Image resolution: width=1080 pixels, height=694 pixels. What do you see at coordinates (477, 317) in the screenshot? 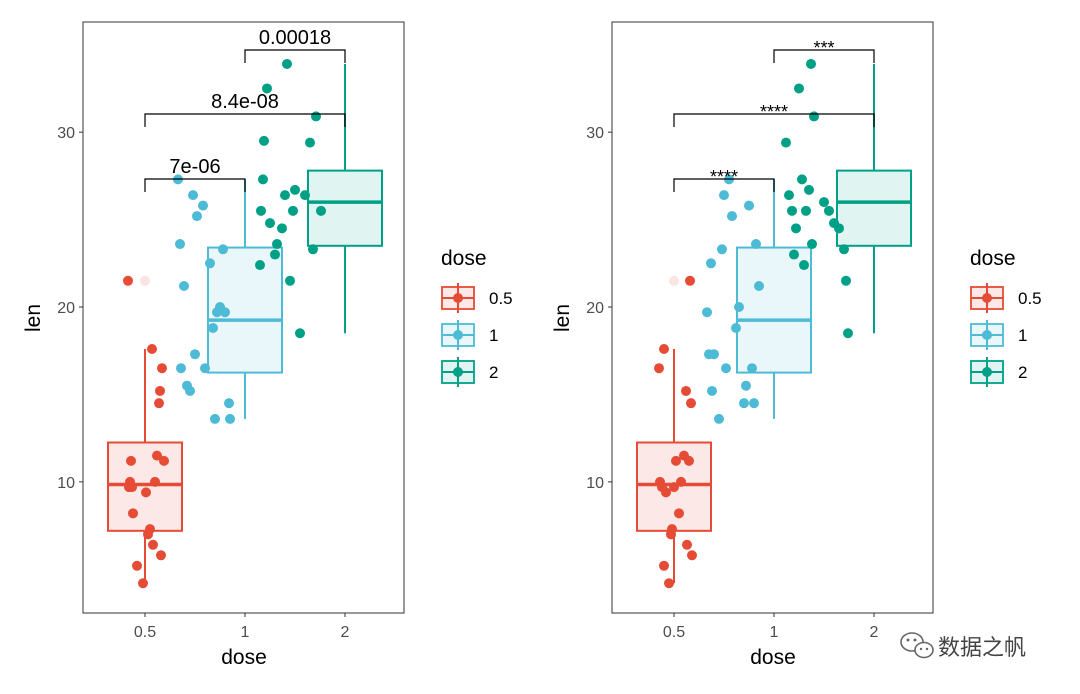
I see `left-legend: dose 0.5 1 2` at bounding box center [477, 317].